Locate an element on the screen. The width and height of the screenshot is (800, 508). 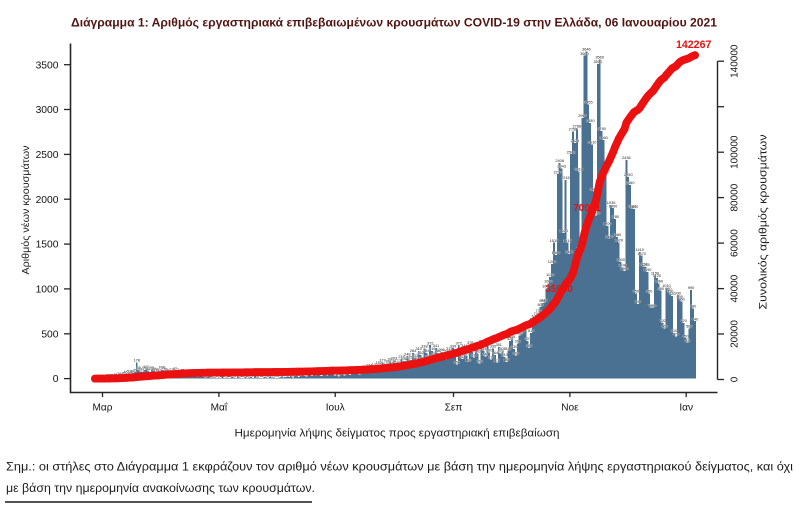
svg-text: 78 is located at coordinates (156, 369).